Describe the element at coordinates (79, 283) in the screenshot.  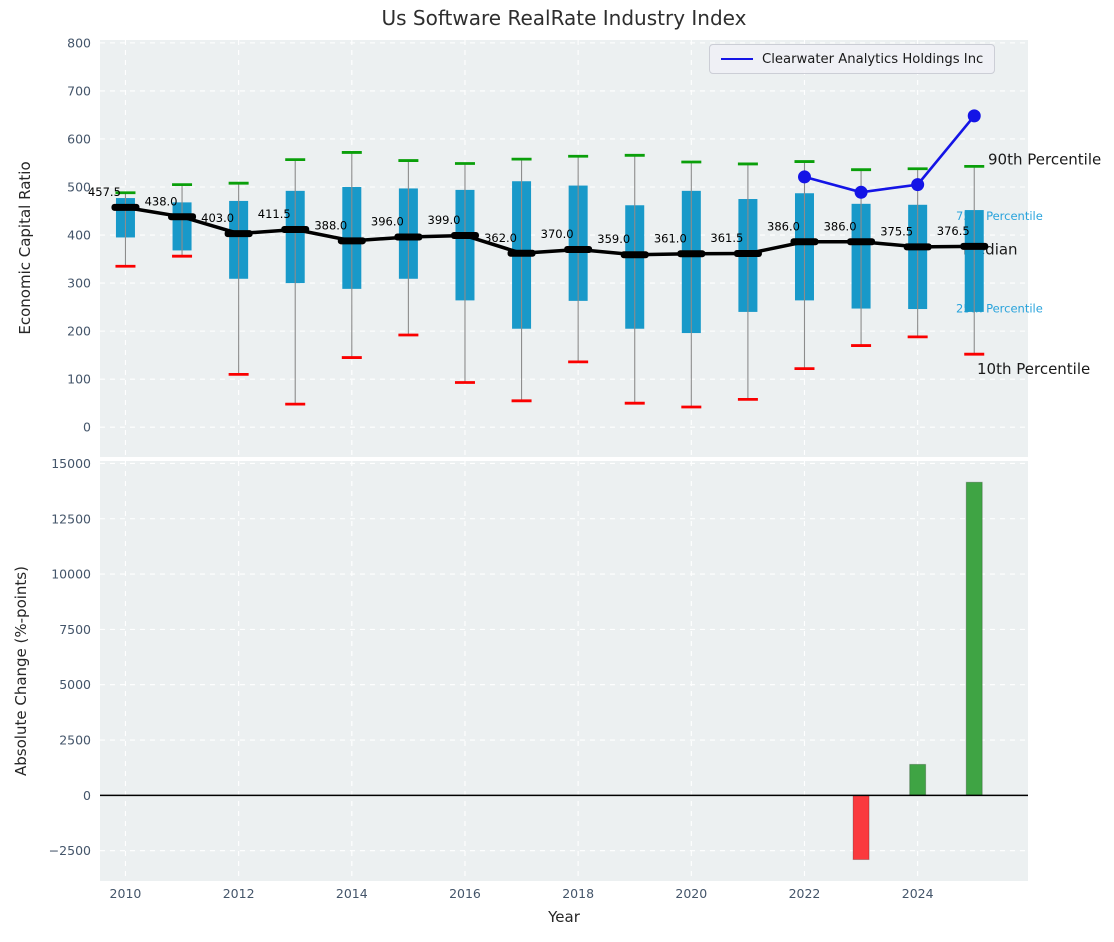
I see `top-y-tick-label: 300` at that location.